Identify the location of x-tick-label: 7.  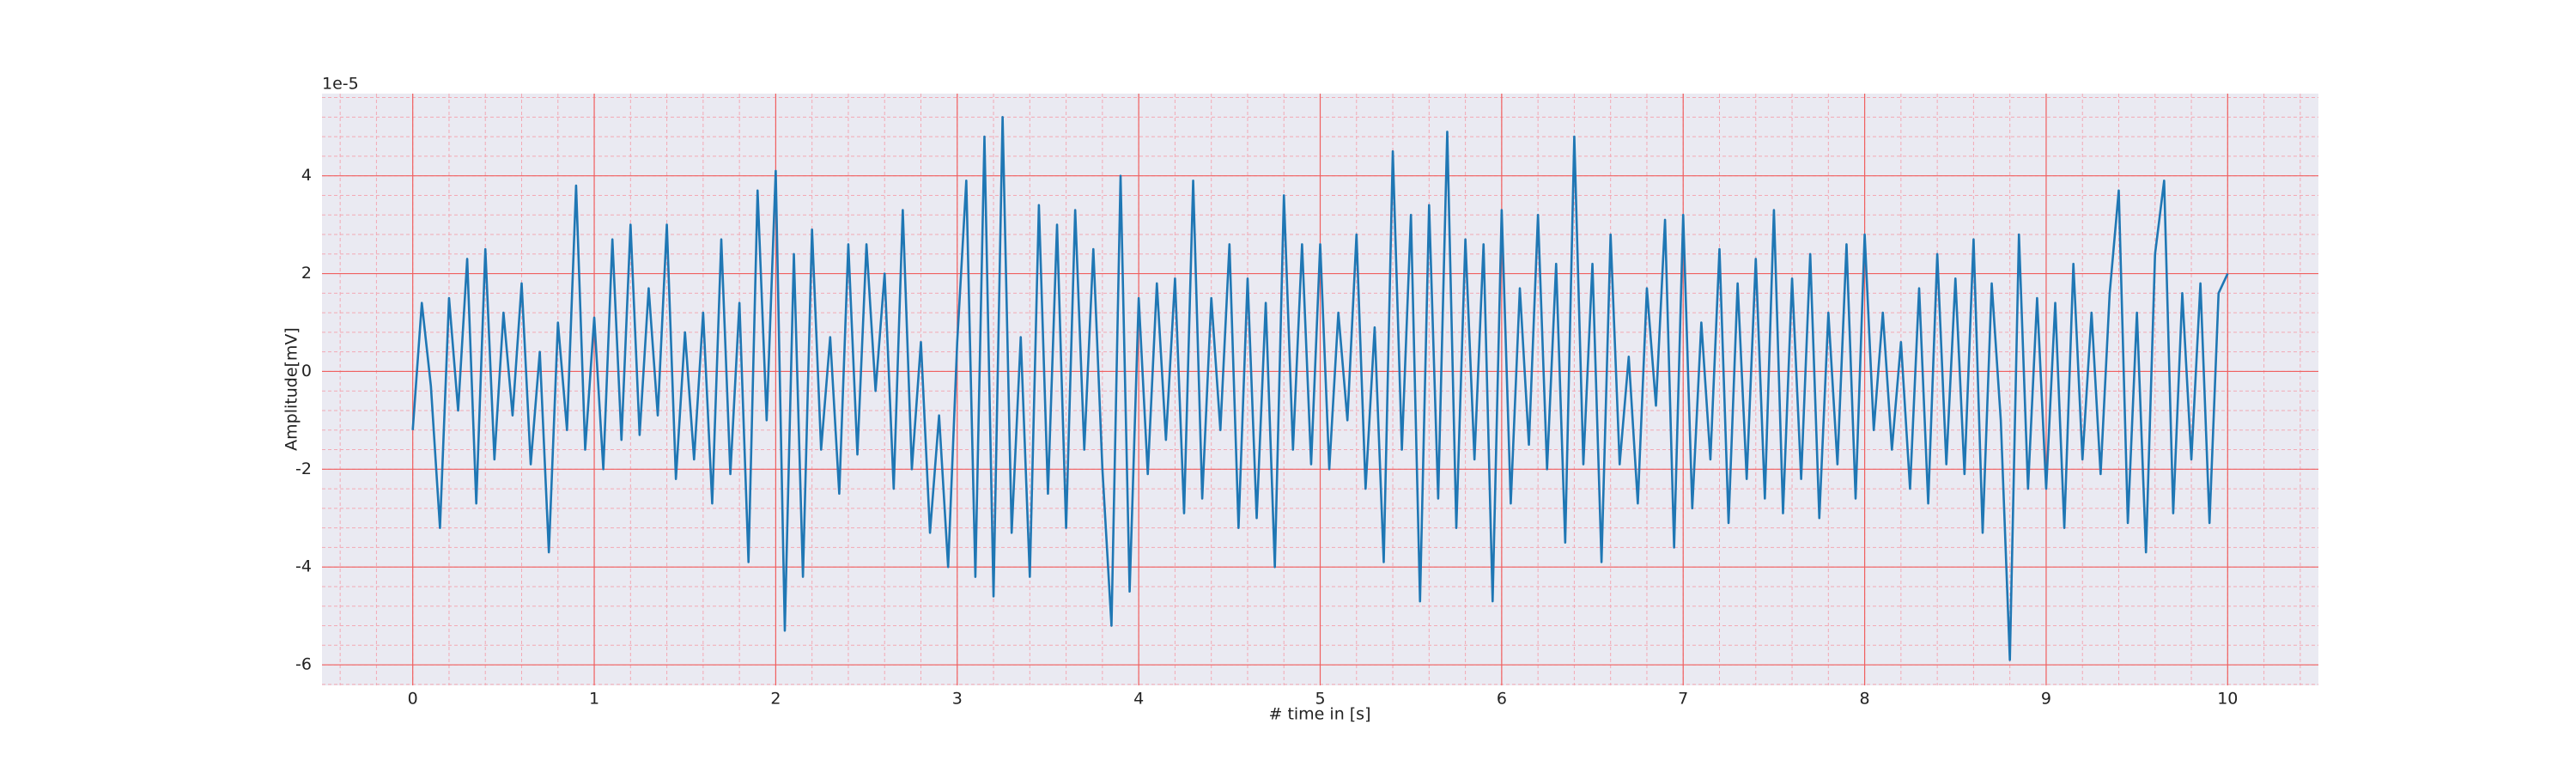
(1683, 699).